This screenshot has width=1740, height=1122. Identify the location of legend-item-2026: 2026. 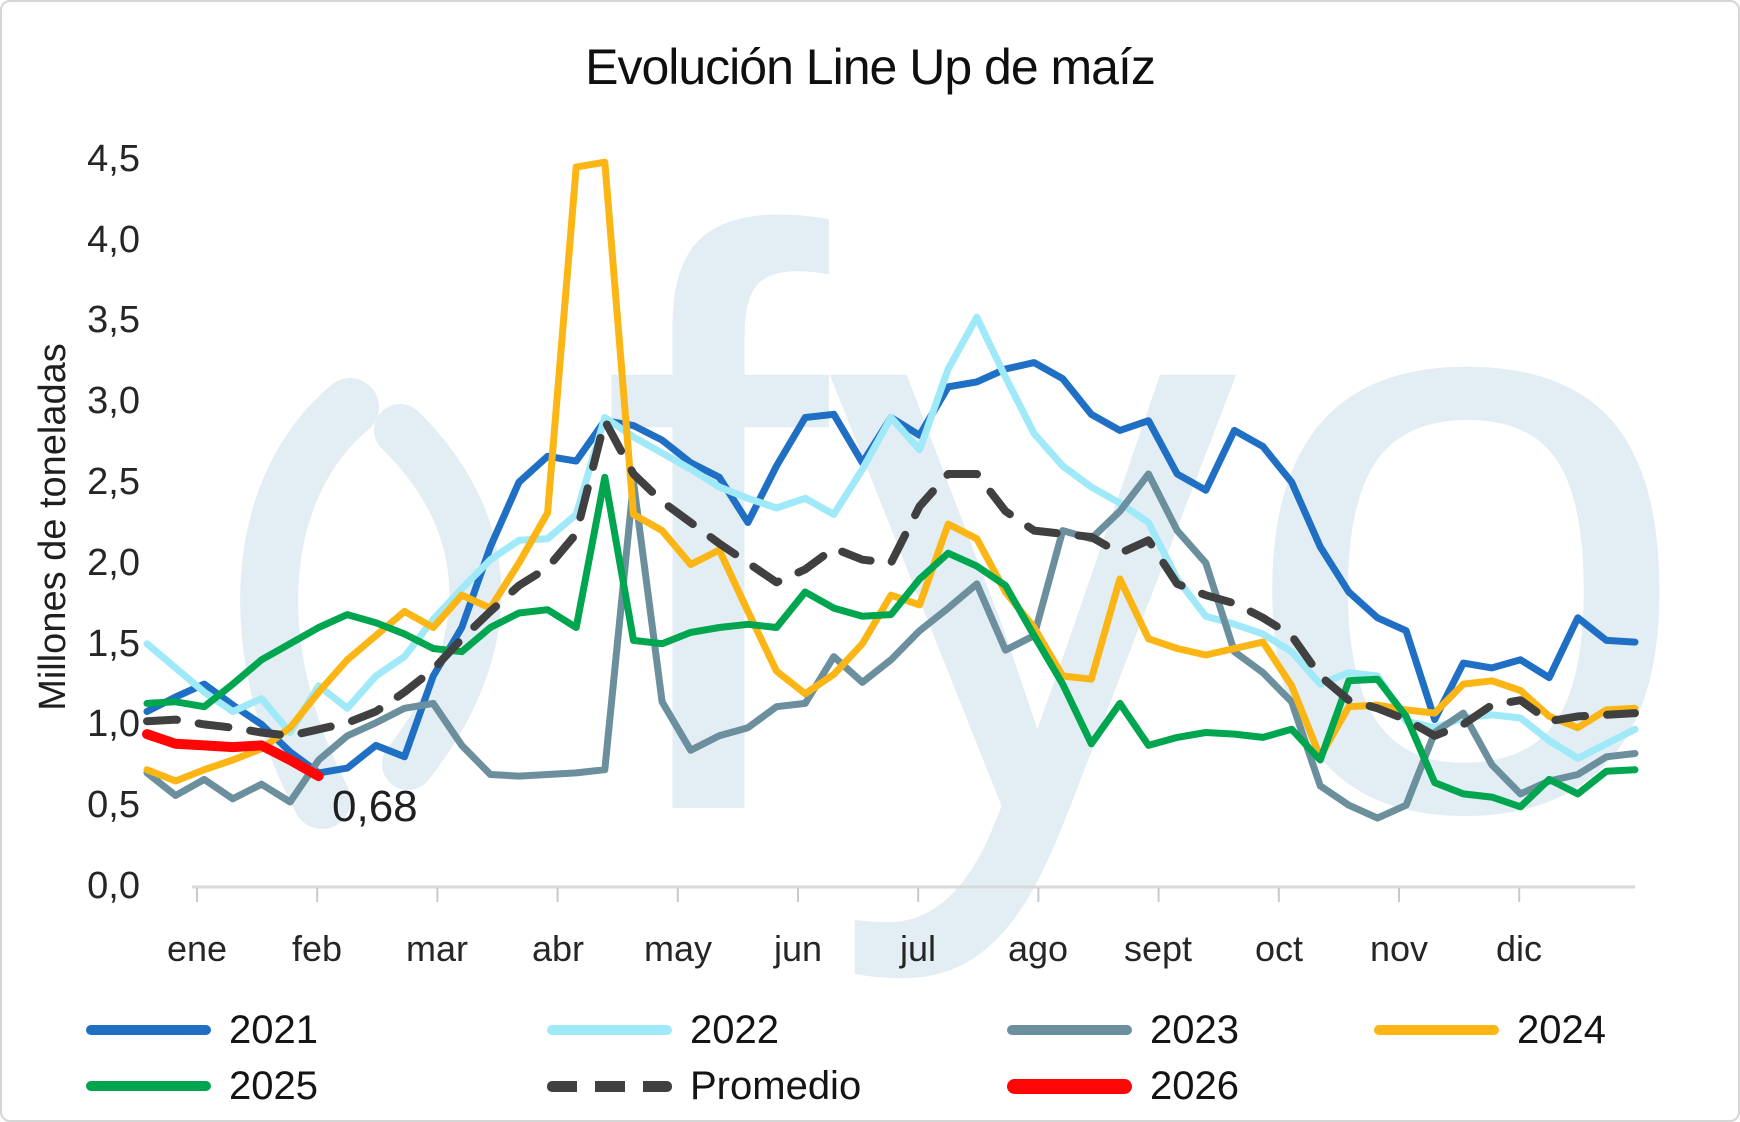
(1123, 1086).